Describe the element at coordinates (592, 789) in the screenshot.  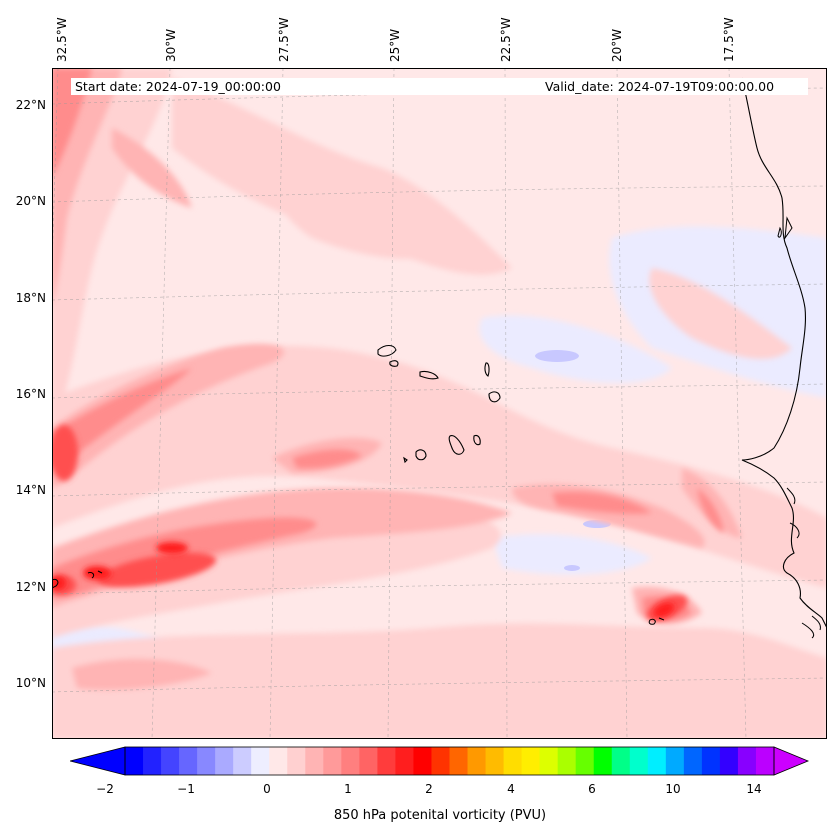
I see `colorbar-tick-label: 6` at that location.